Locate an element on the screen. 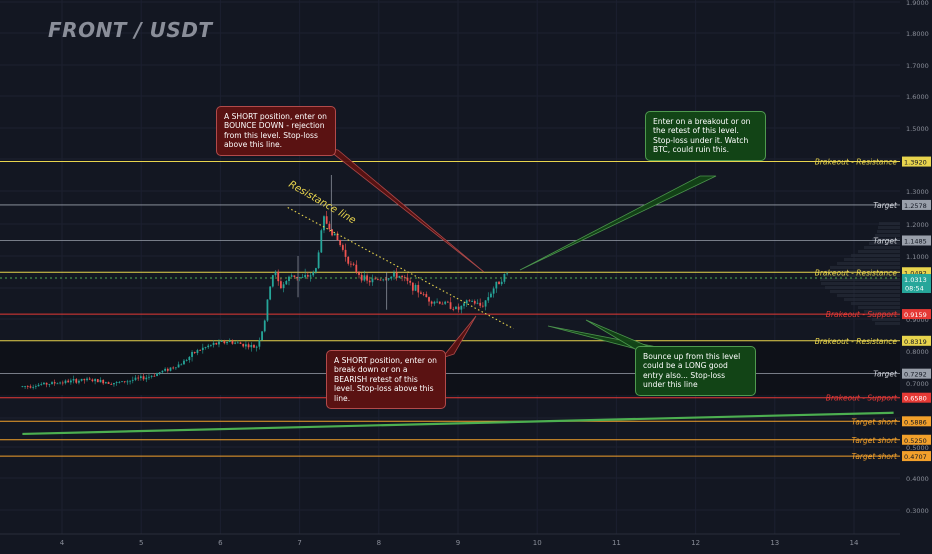 This screenshot has width=932, height=554. price-badge-label: 1.0492 is located at coordinates (915, 273).